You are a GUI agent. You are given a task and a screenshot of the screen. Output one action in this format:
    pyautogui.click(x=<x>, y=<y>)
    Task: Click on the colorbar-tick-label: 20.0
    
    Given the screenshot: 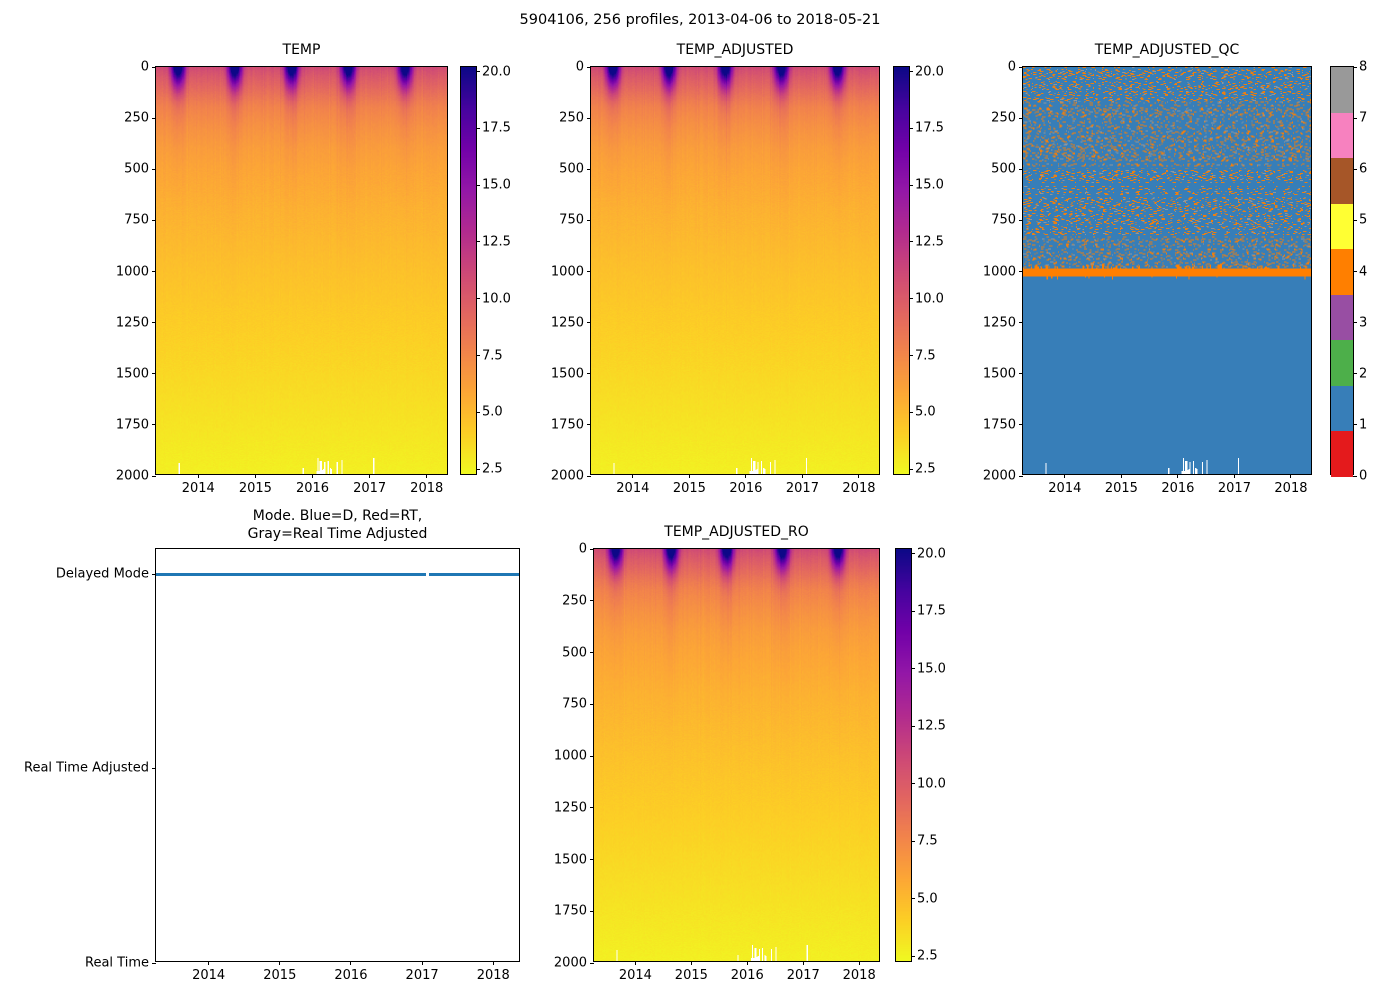 What is the action you would take?
    pyautogui.click(x=931, y=554)
    